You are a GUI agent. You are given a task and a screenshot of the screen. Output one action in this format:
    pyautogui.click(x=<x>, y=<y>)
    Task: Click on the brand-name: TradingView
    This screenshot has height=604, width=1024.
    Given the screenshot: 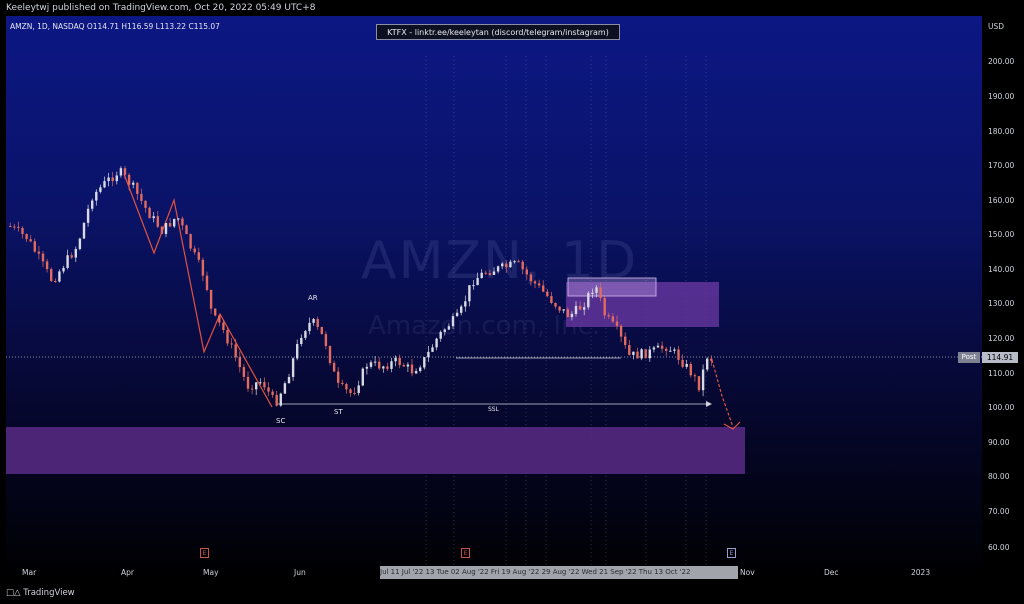 What is the action you would take?
    pyautogui.click(x=49, y=593)
    